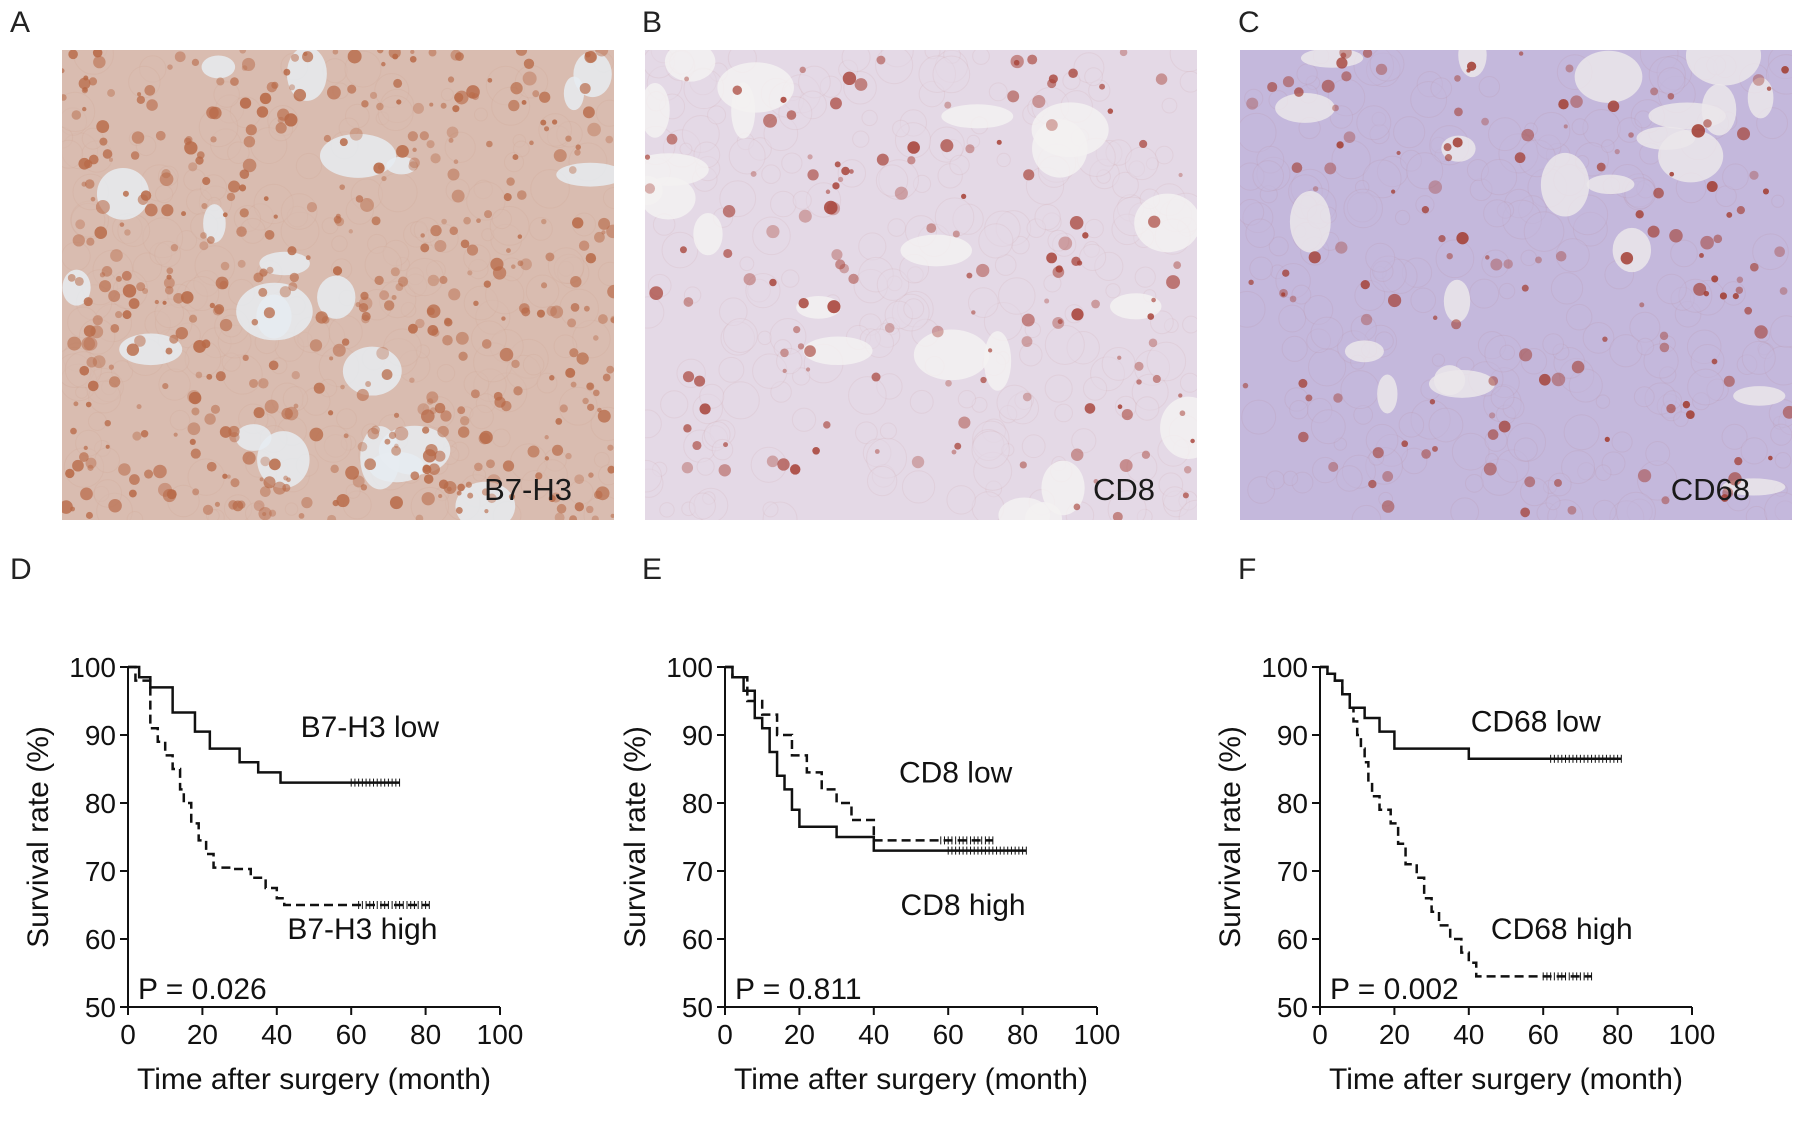  I want to click on y-tick-label: 50, so click(697, 1007).